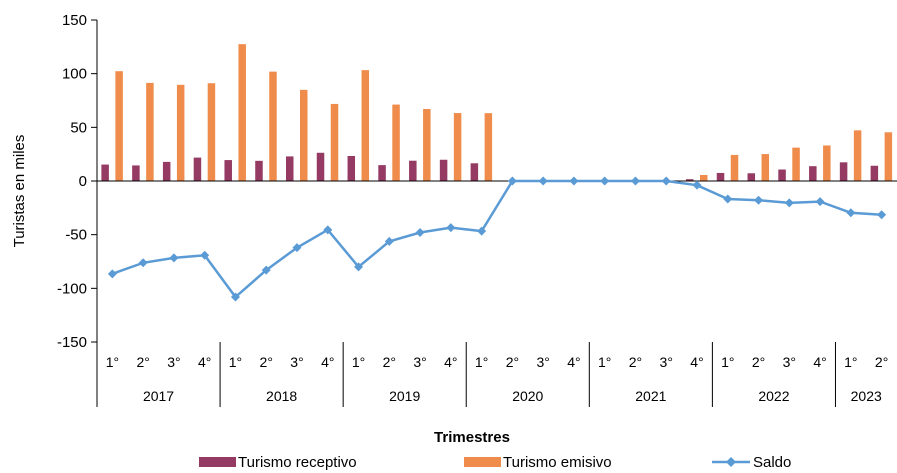 This screenshot has height=473, width=897. What do you see at coordinates (866, 396) in the screenshot?
I see `year-label: 2023` at bounding box center [866, 396].